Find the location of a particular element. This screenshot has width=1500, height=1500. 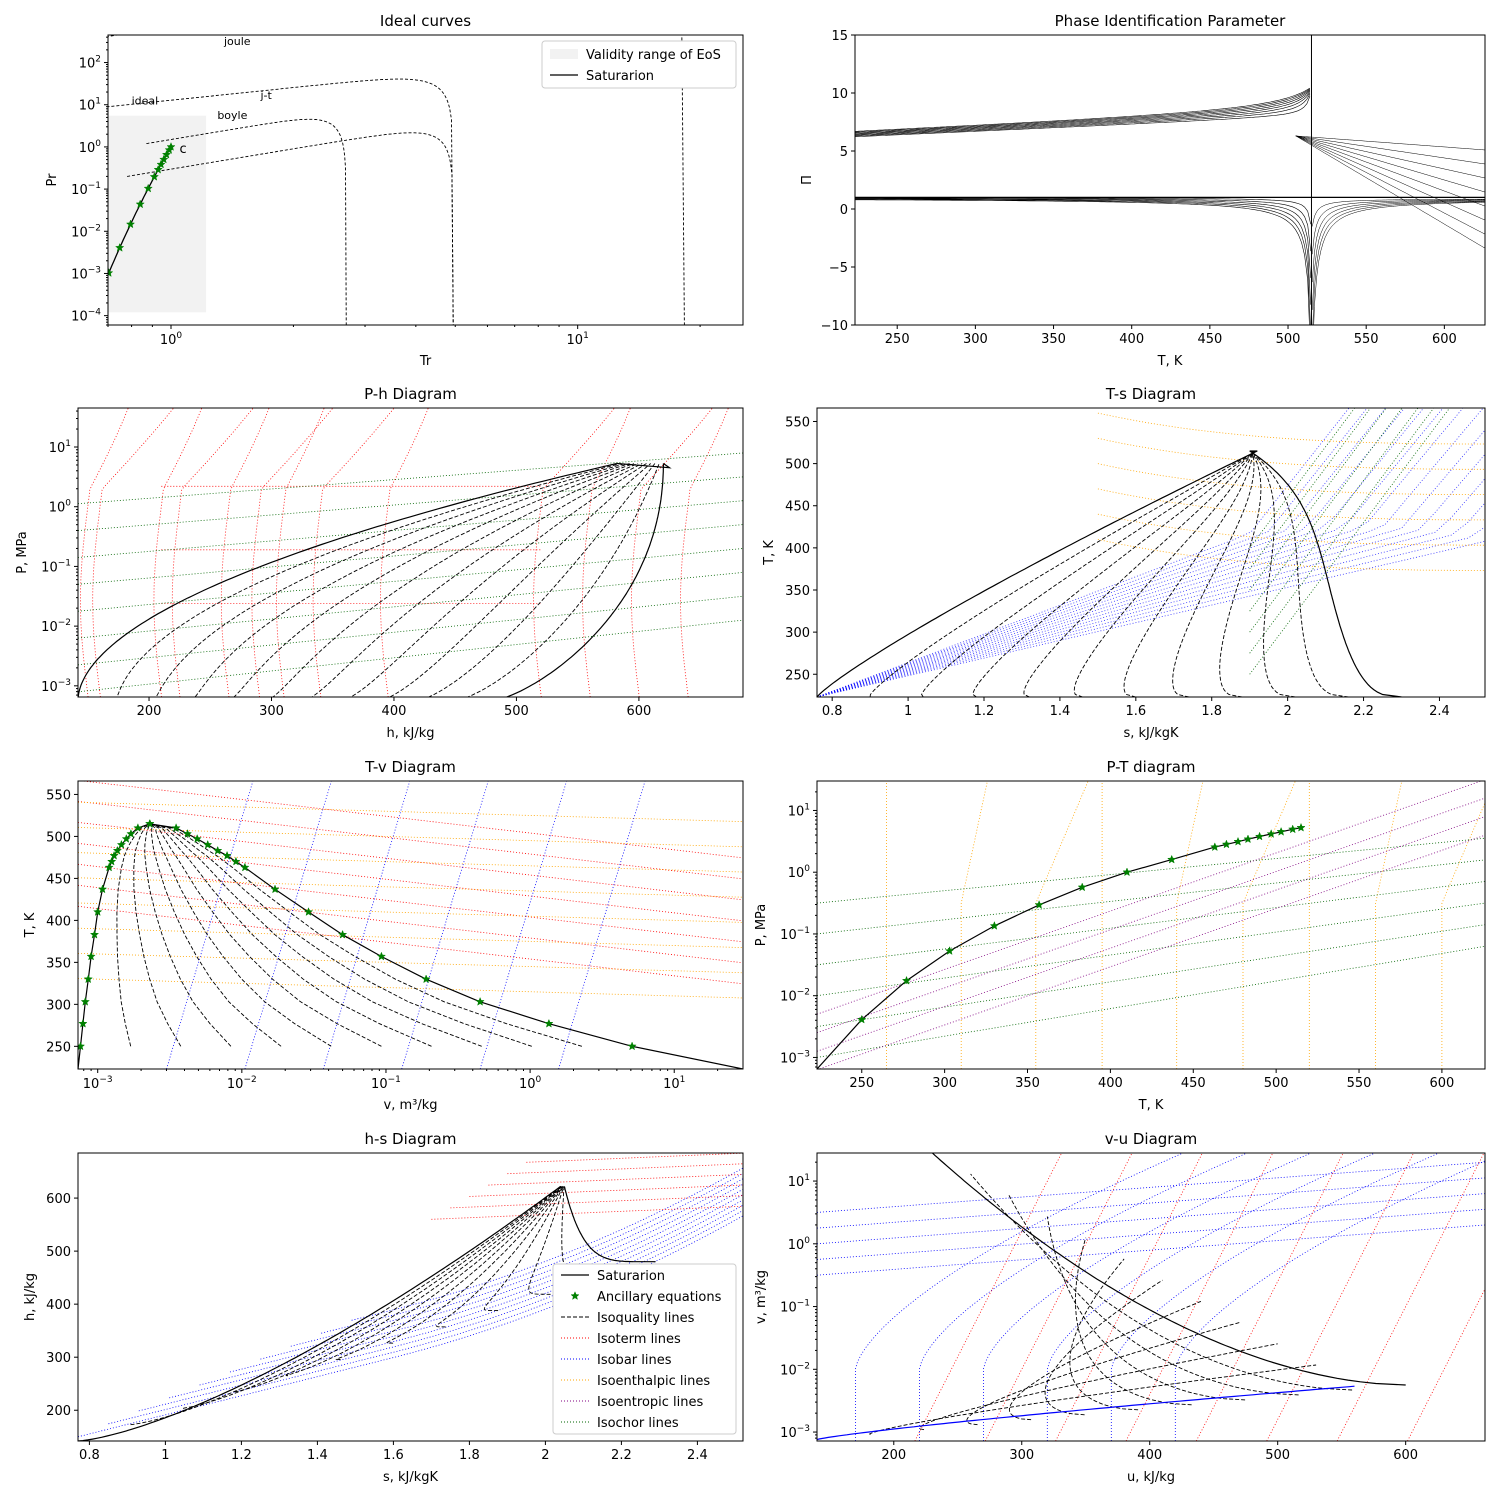

validity-range is located at coordinates (157, 214).